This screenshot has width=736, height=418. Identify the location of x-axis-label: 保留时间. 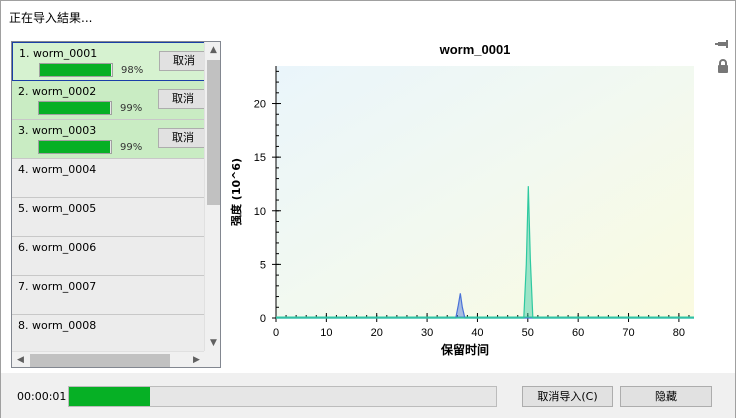
(464, 349).